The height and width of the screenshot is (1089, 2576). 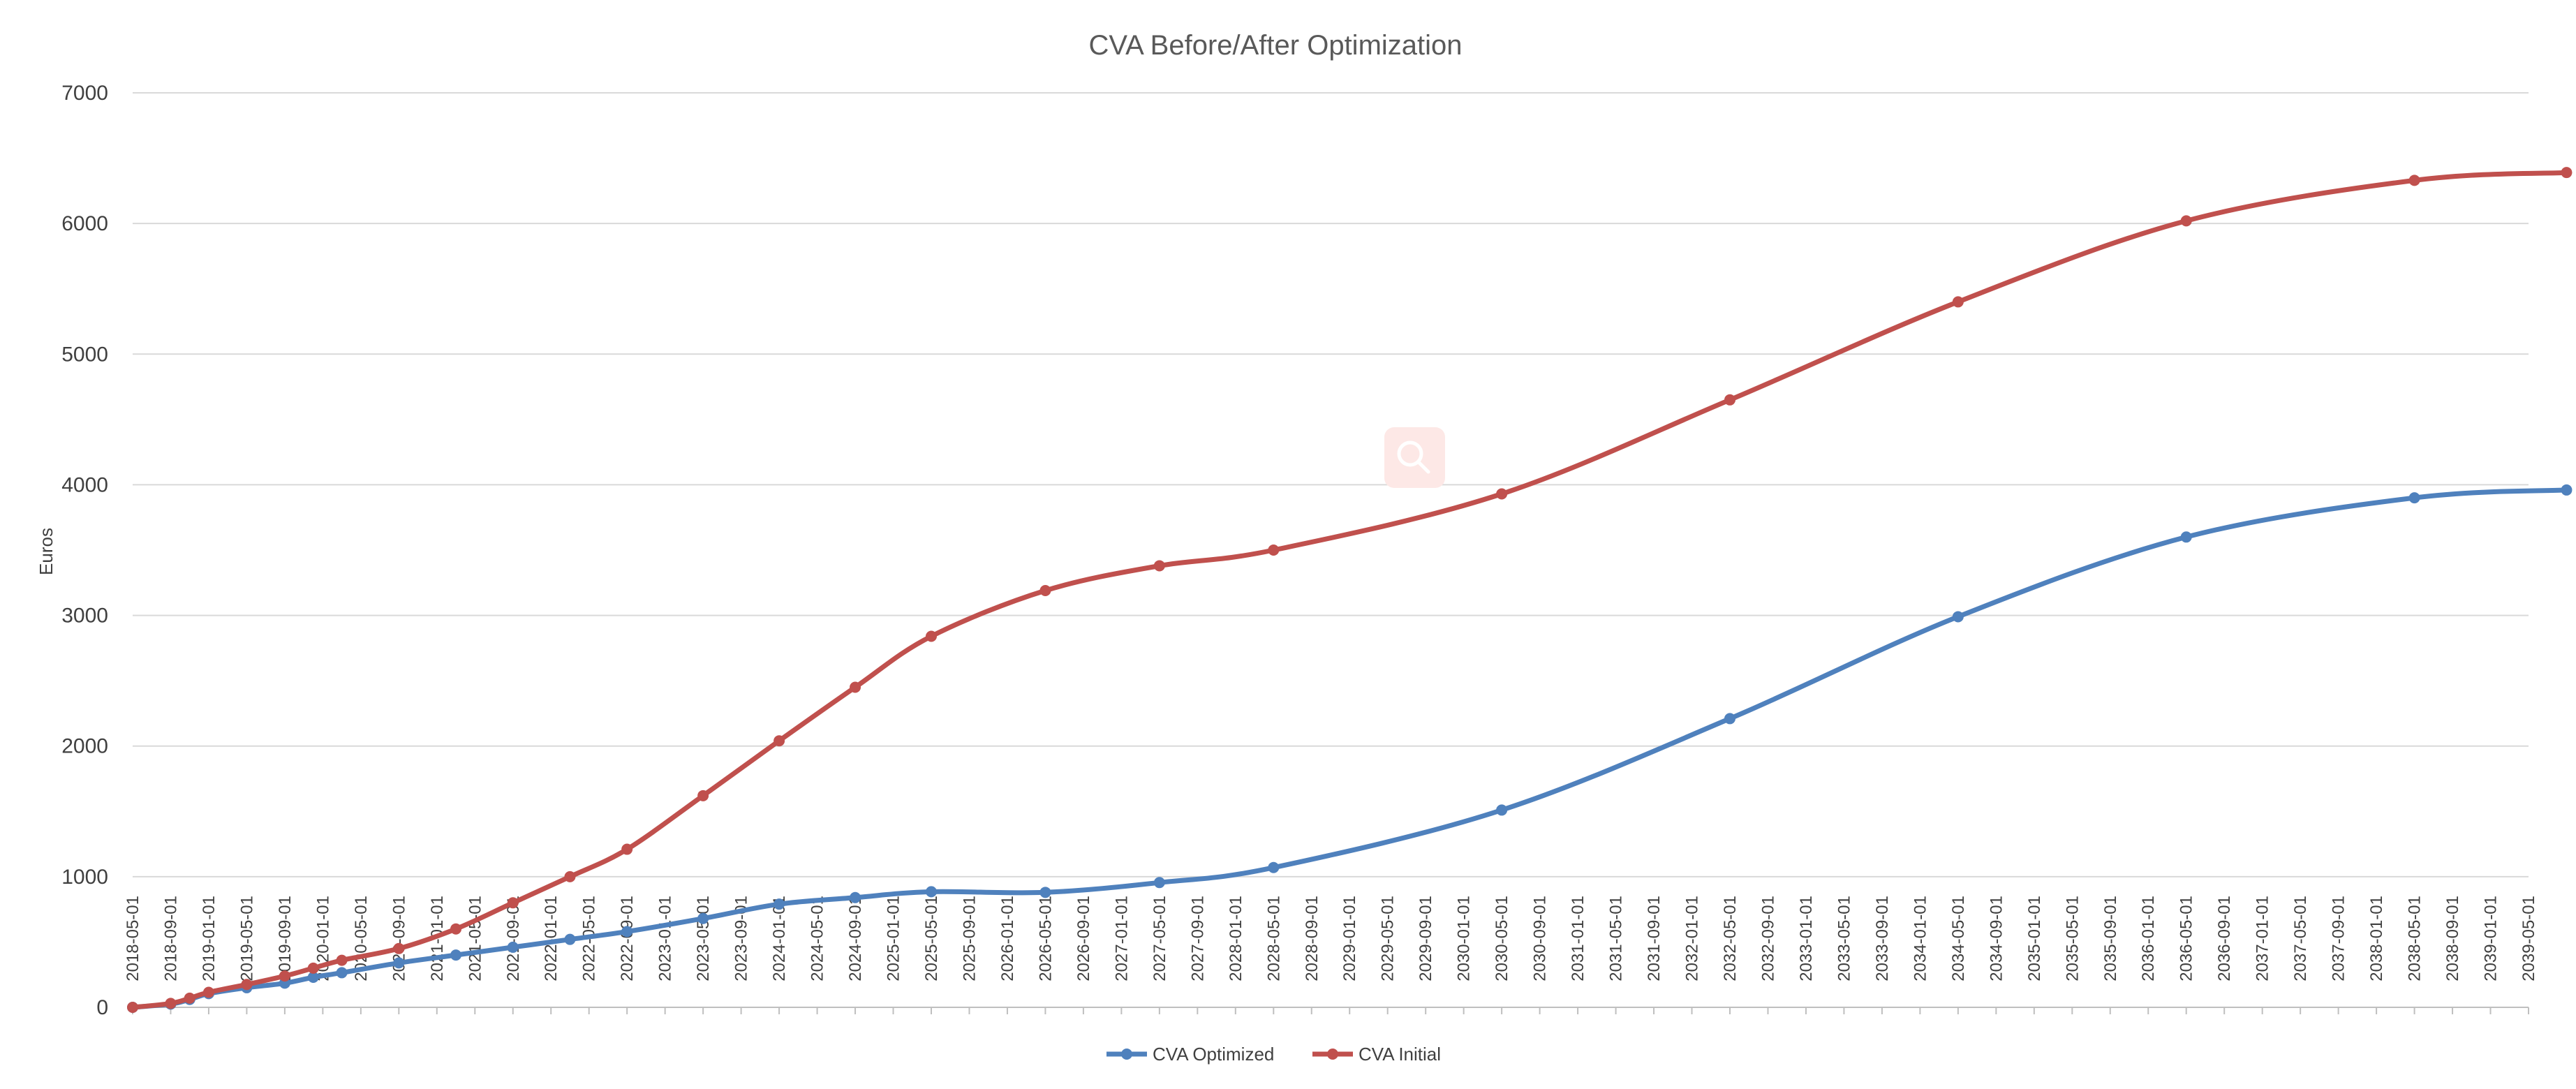 What do you see at coordinates (84, 223) in the screenshot?
I see `y-tick-label: 6000` at bounding box center [84, 223].